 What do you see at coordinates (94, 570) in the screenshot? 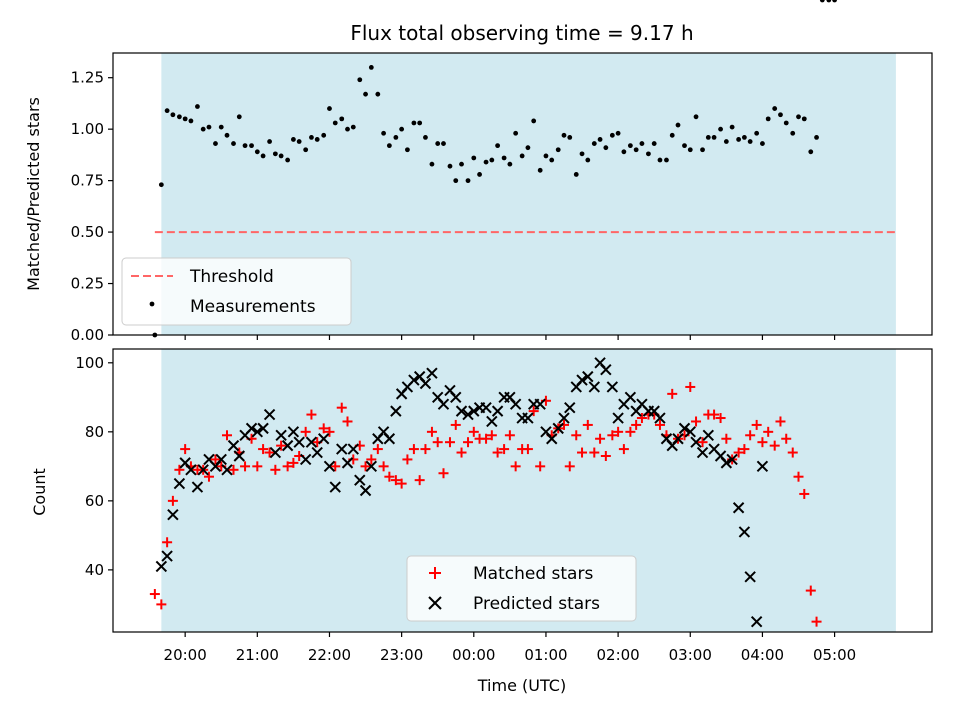
I see `y-tick-label: 40` at bounding box center [94, 570].